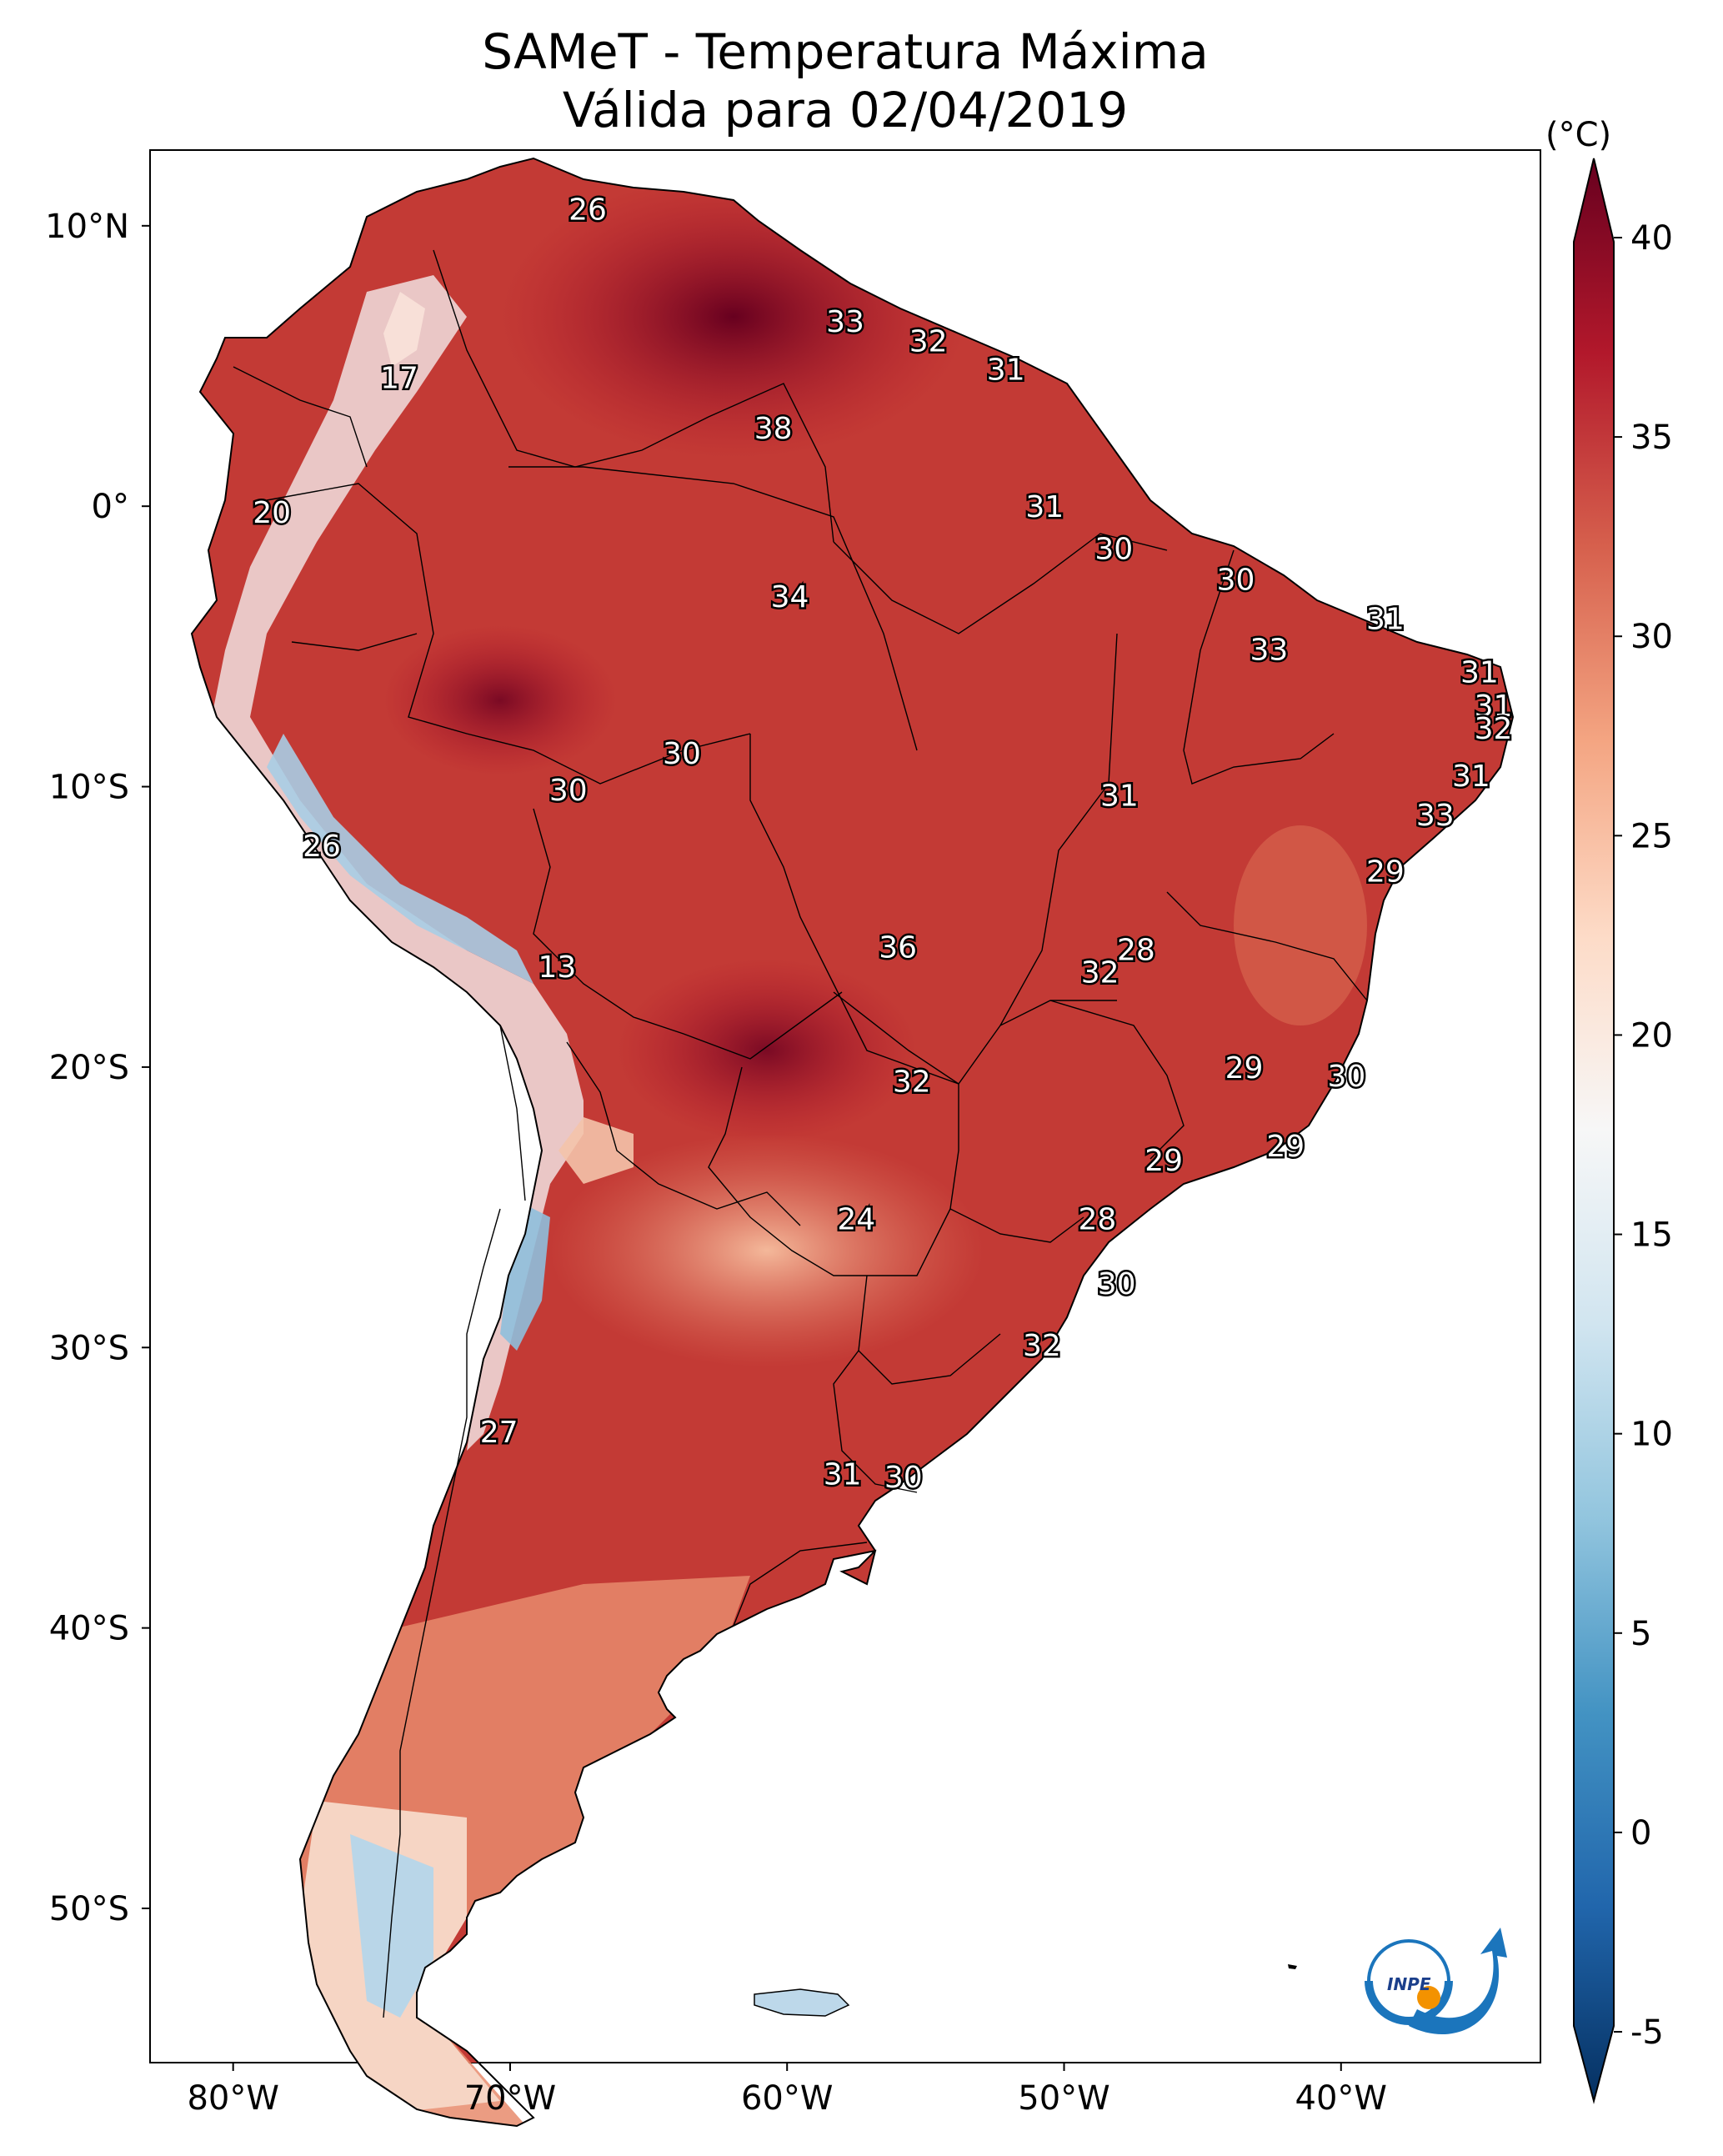 This screenshot has height=2156, width=1723. Describe the element at coordinates (1063, 2098) in the screenshot. I see `longitude-tick-label: 50°W` at that location.